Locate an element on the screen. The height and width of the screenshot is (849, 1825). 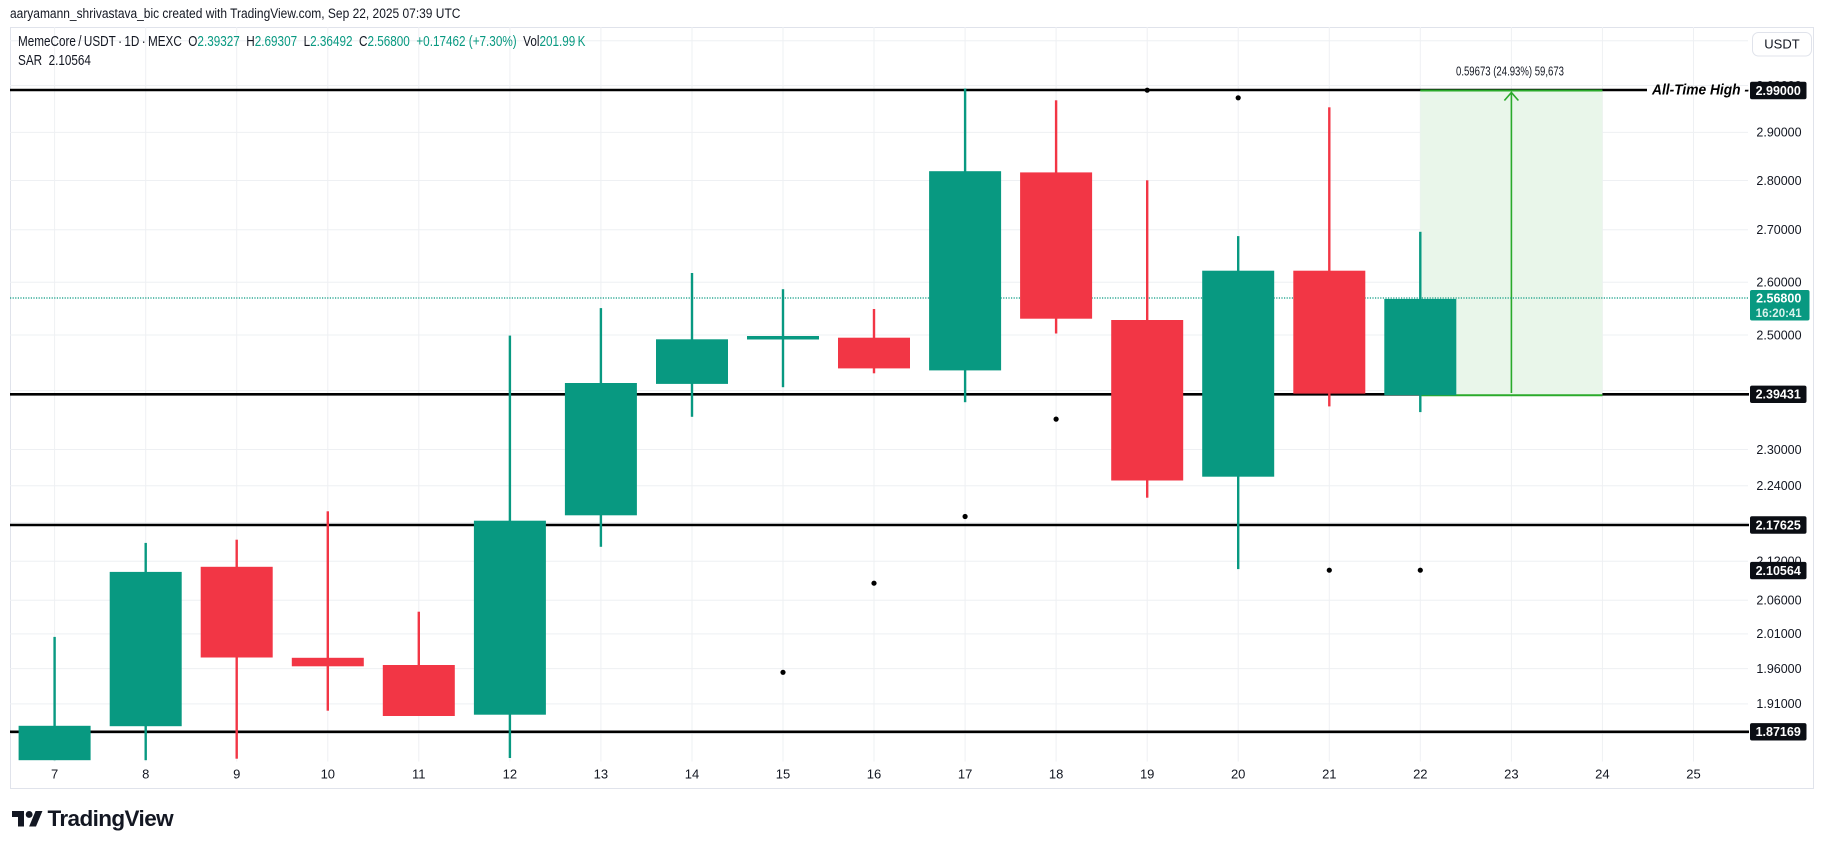
svg-text: 2.60000 is located at coordinates (1778, 283).